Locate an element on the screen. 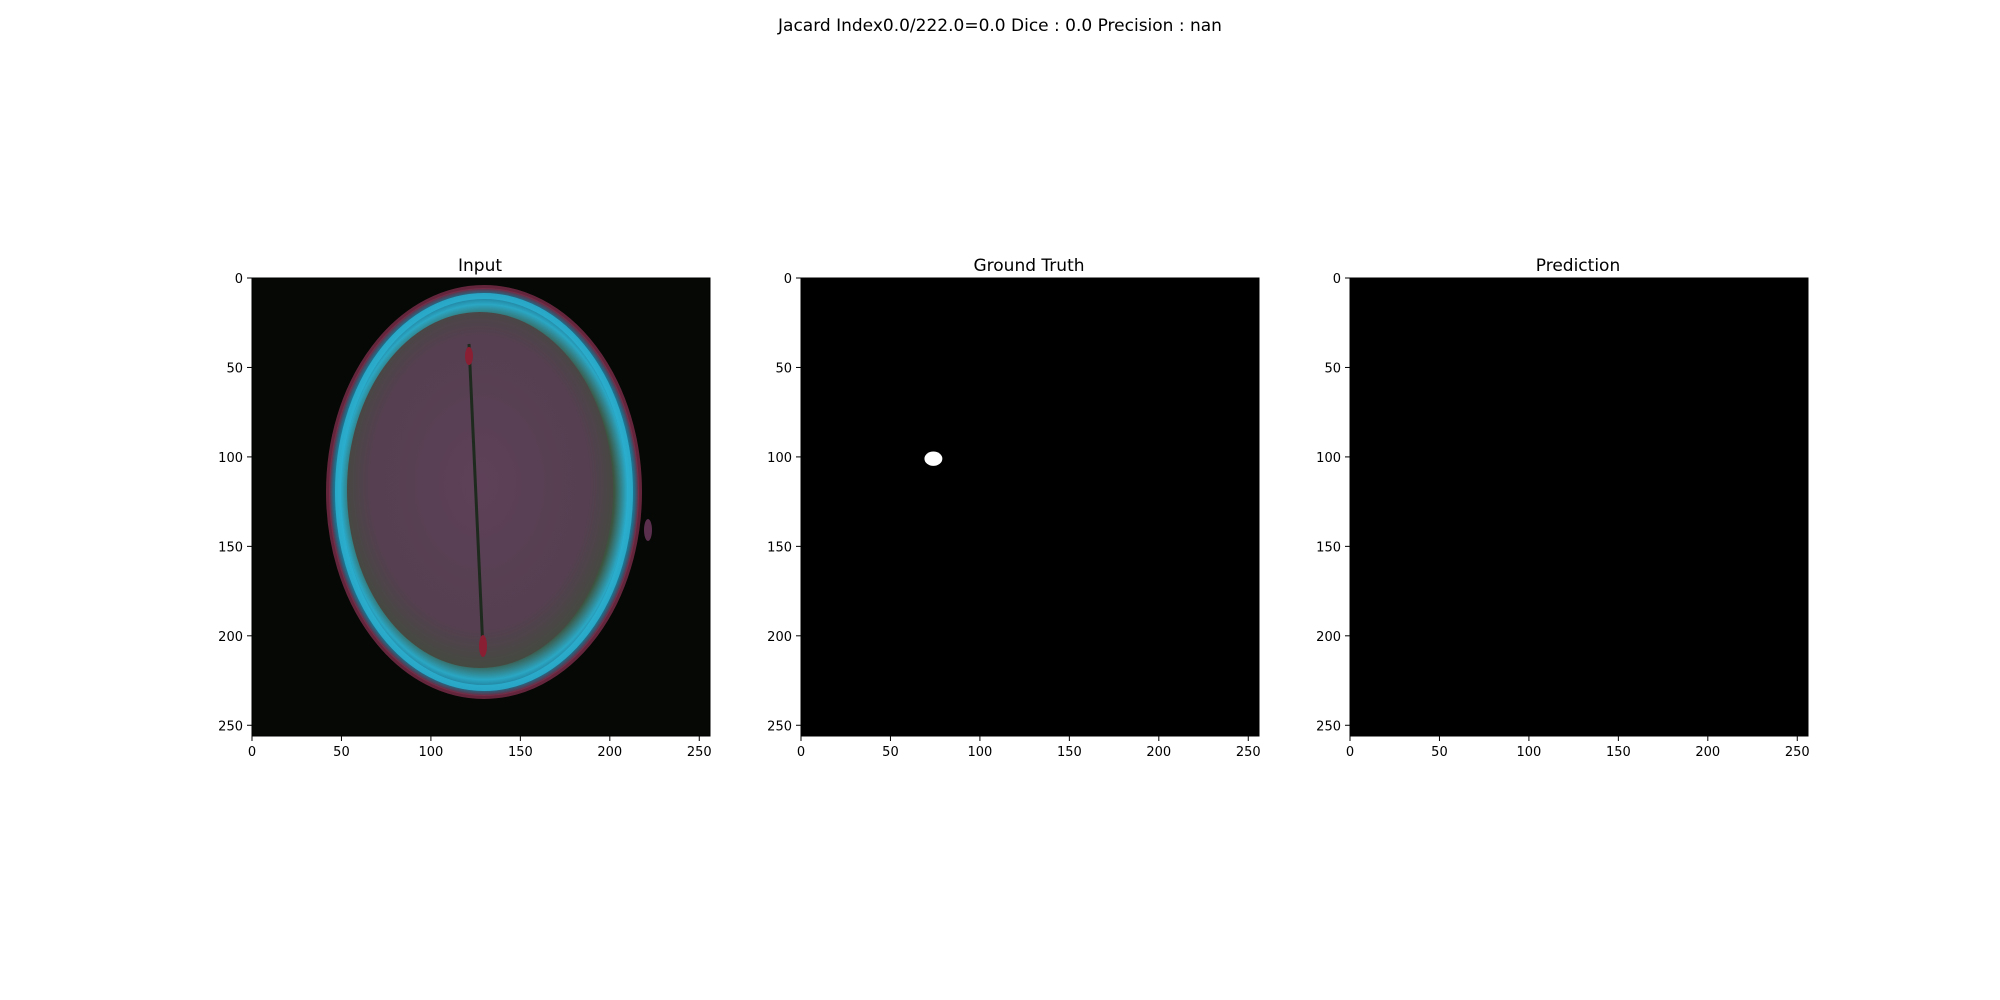 This screenshot has width=2000, height=1000. input-axes-frame is located at coordinates (481, 507).